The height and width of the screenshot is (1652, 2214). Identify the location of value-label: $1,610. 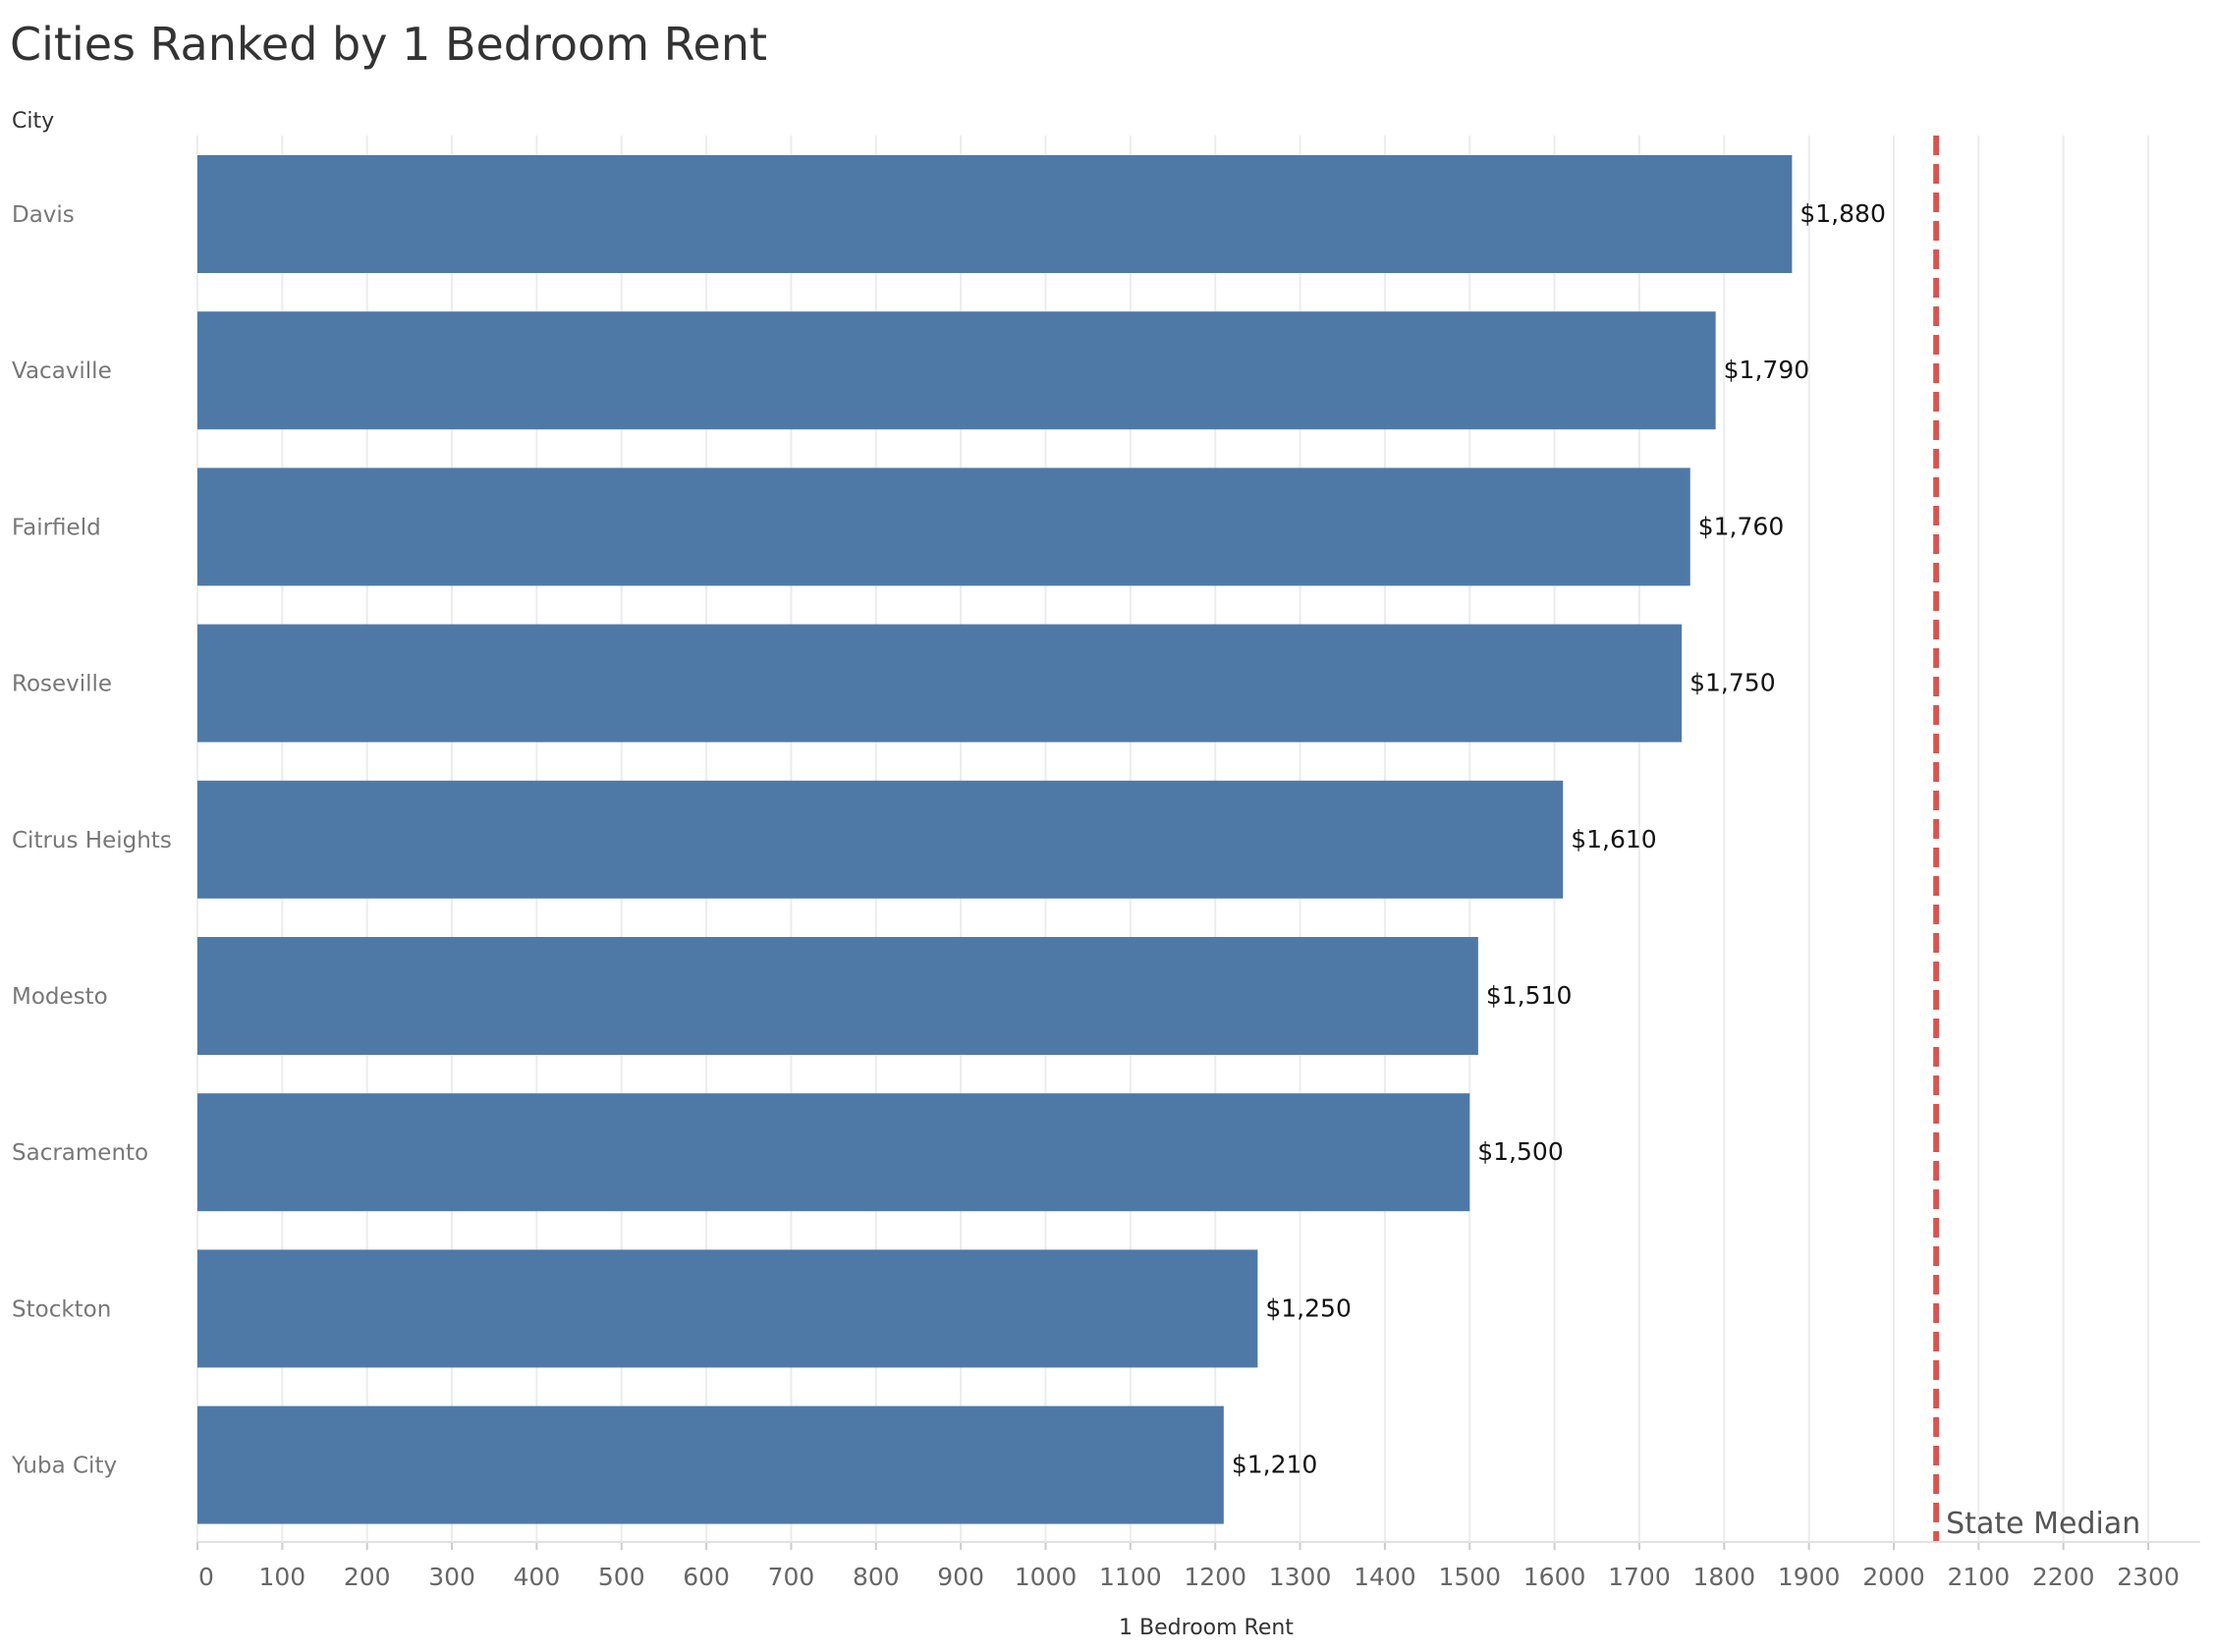
(1613, 839).